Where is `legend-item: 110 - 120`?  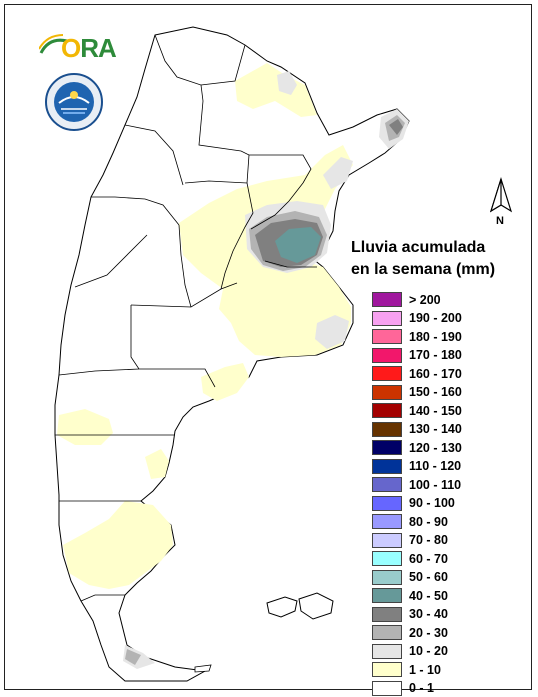 legend-item: 110 - 120 is located at coordinates (416, 466).